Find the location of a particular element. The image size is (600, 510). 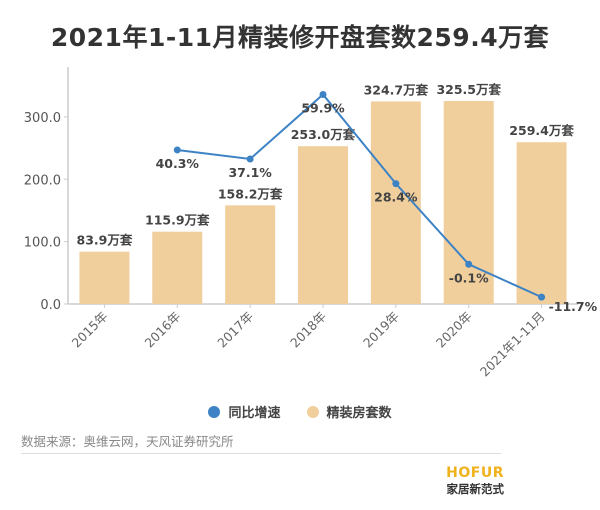

bar-label: 259.4万套 is located at coordinates (541, 130).